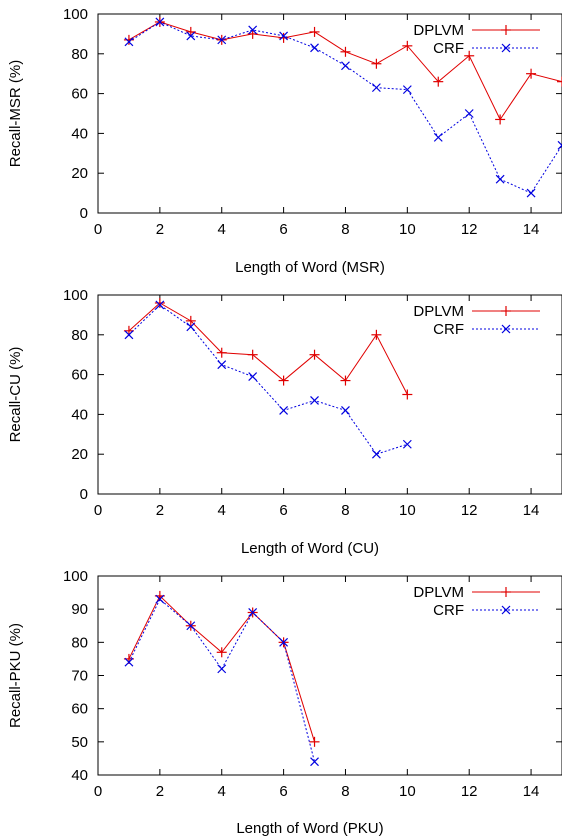  Describe the element at coordinates (79, 676) in the screenshot. I see `y-tick-label: 70` at that location.